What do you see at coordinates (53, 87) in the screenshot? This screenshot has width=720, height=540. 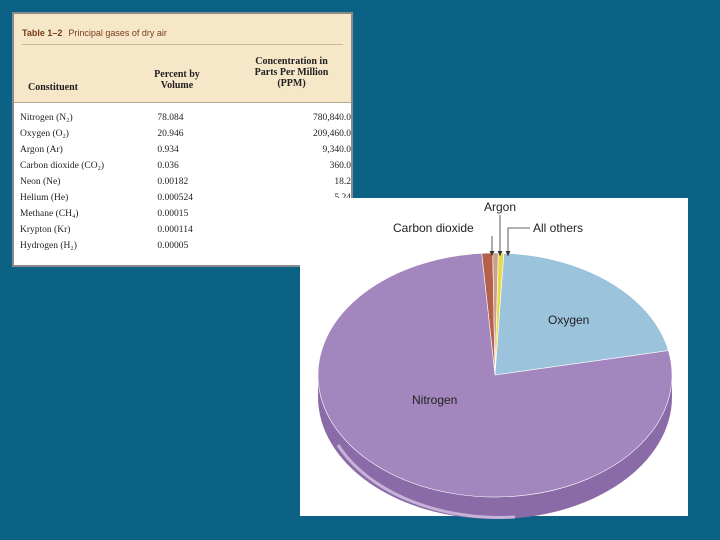 I see `column-header: Constituent` at bounding box center [53, 87].